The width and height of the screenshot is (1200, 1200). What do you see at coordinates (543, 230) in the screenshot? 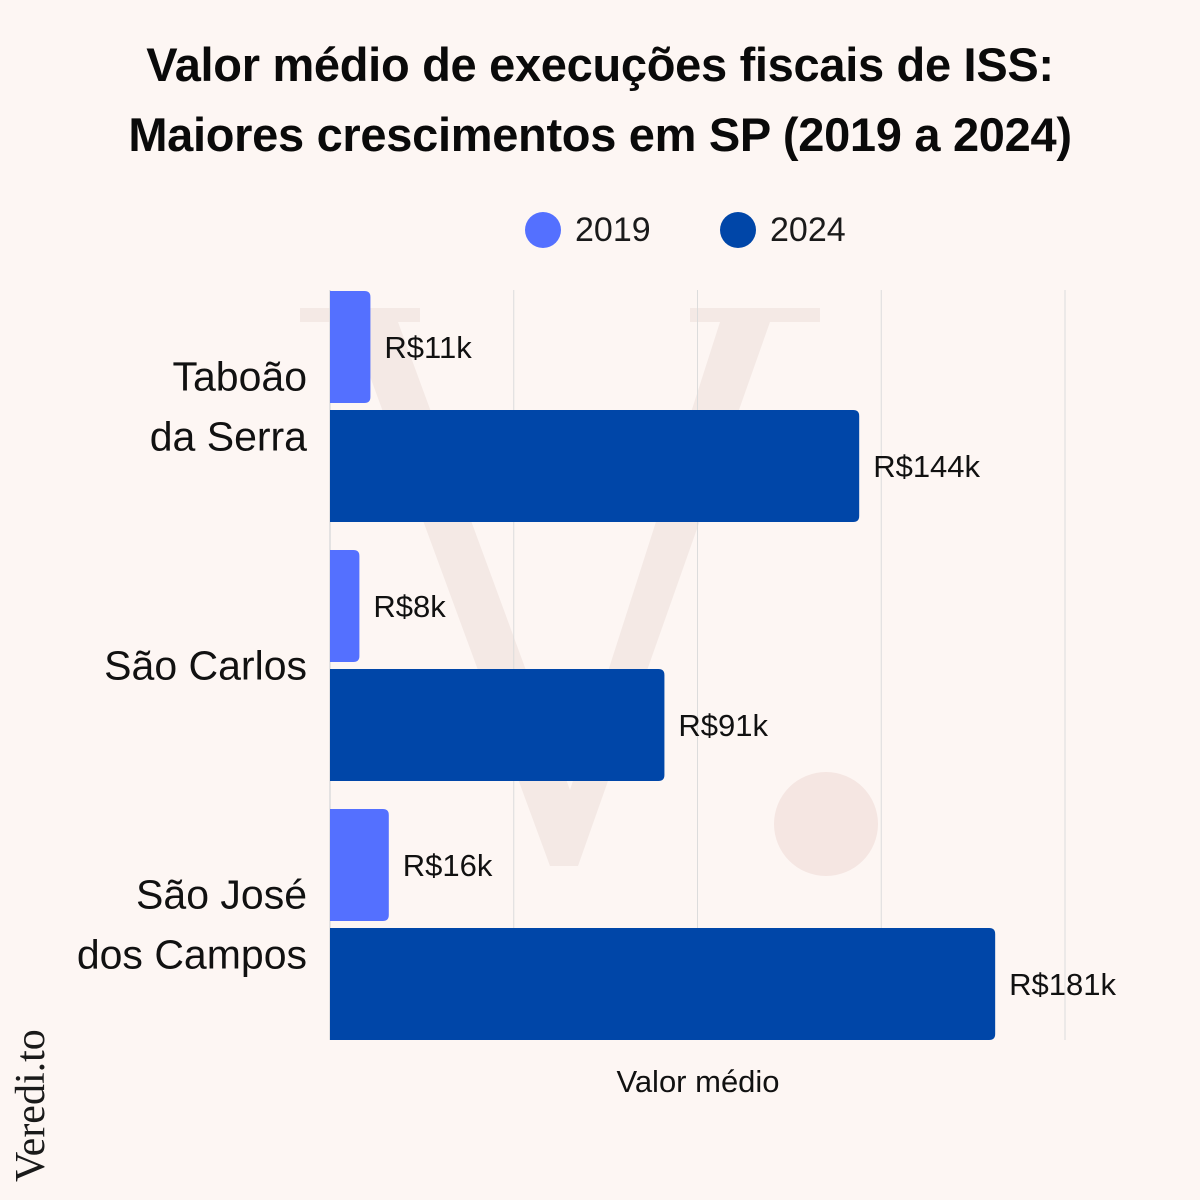
I see `legend-swatch-2019` at bounding box center [543, 230].